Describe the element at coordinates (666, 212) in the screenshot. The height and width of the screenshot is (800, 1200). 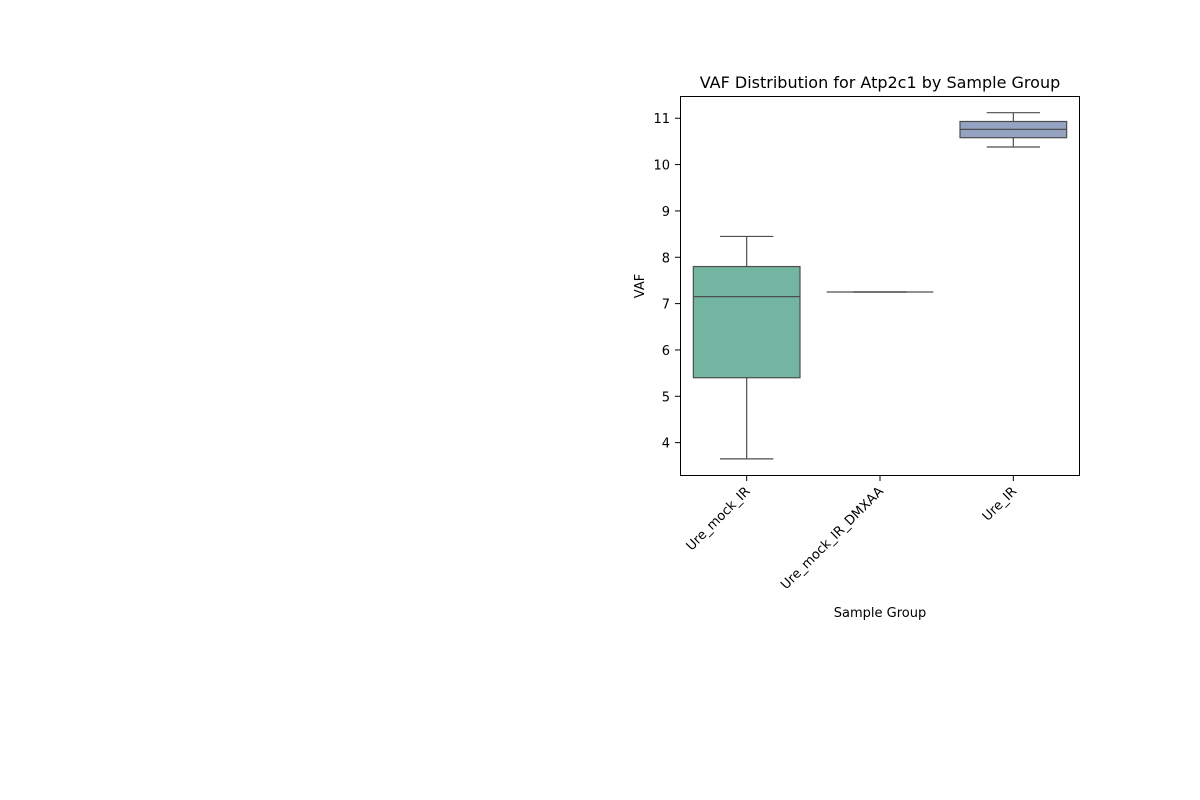
I see `y-tick-label: 9` at that location.